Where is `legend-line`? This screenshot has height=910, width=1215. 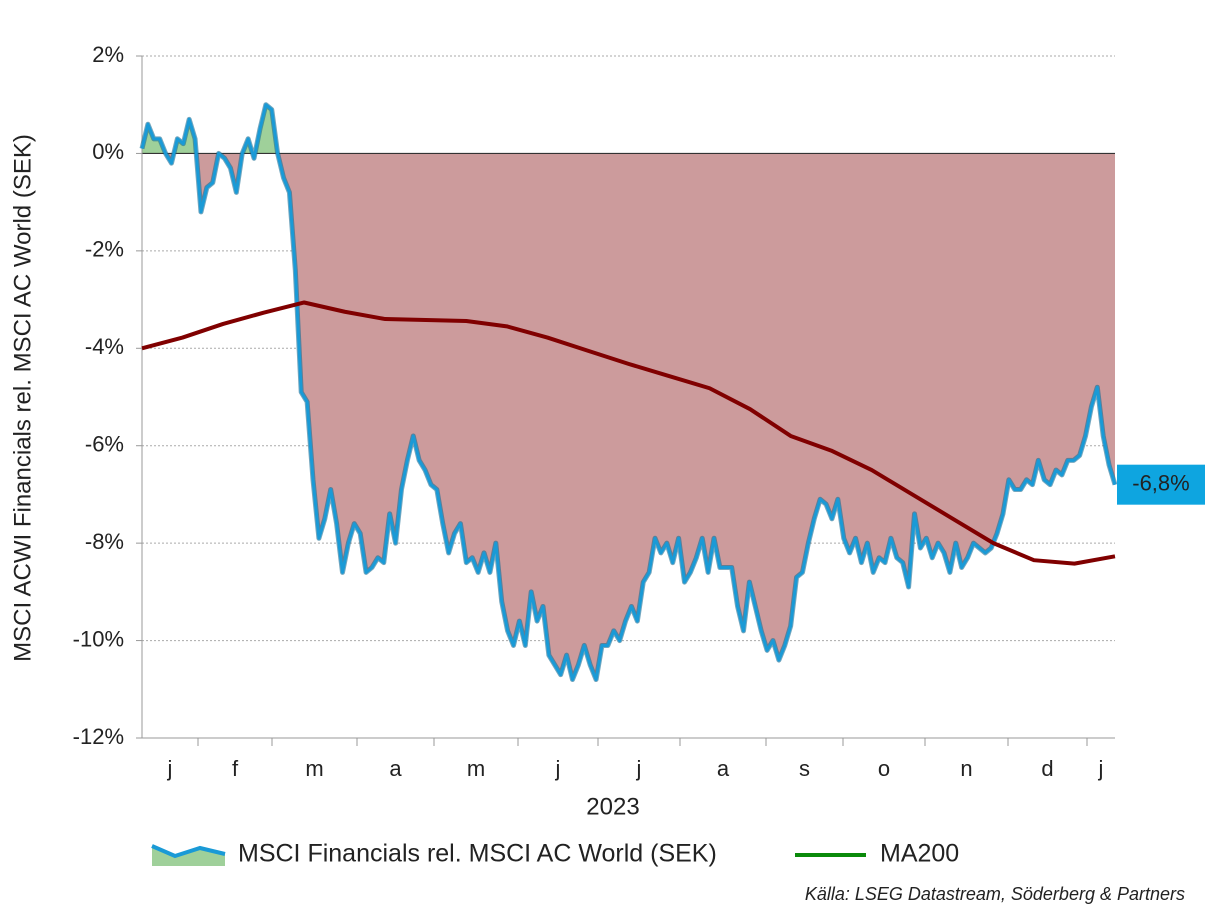
legend-line is located at coordinates (188, 851).